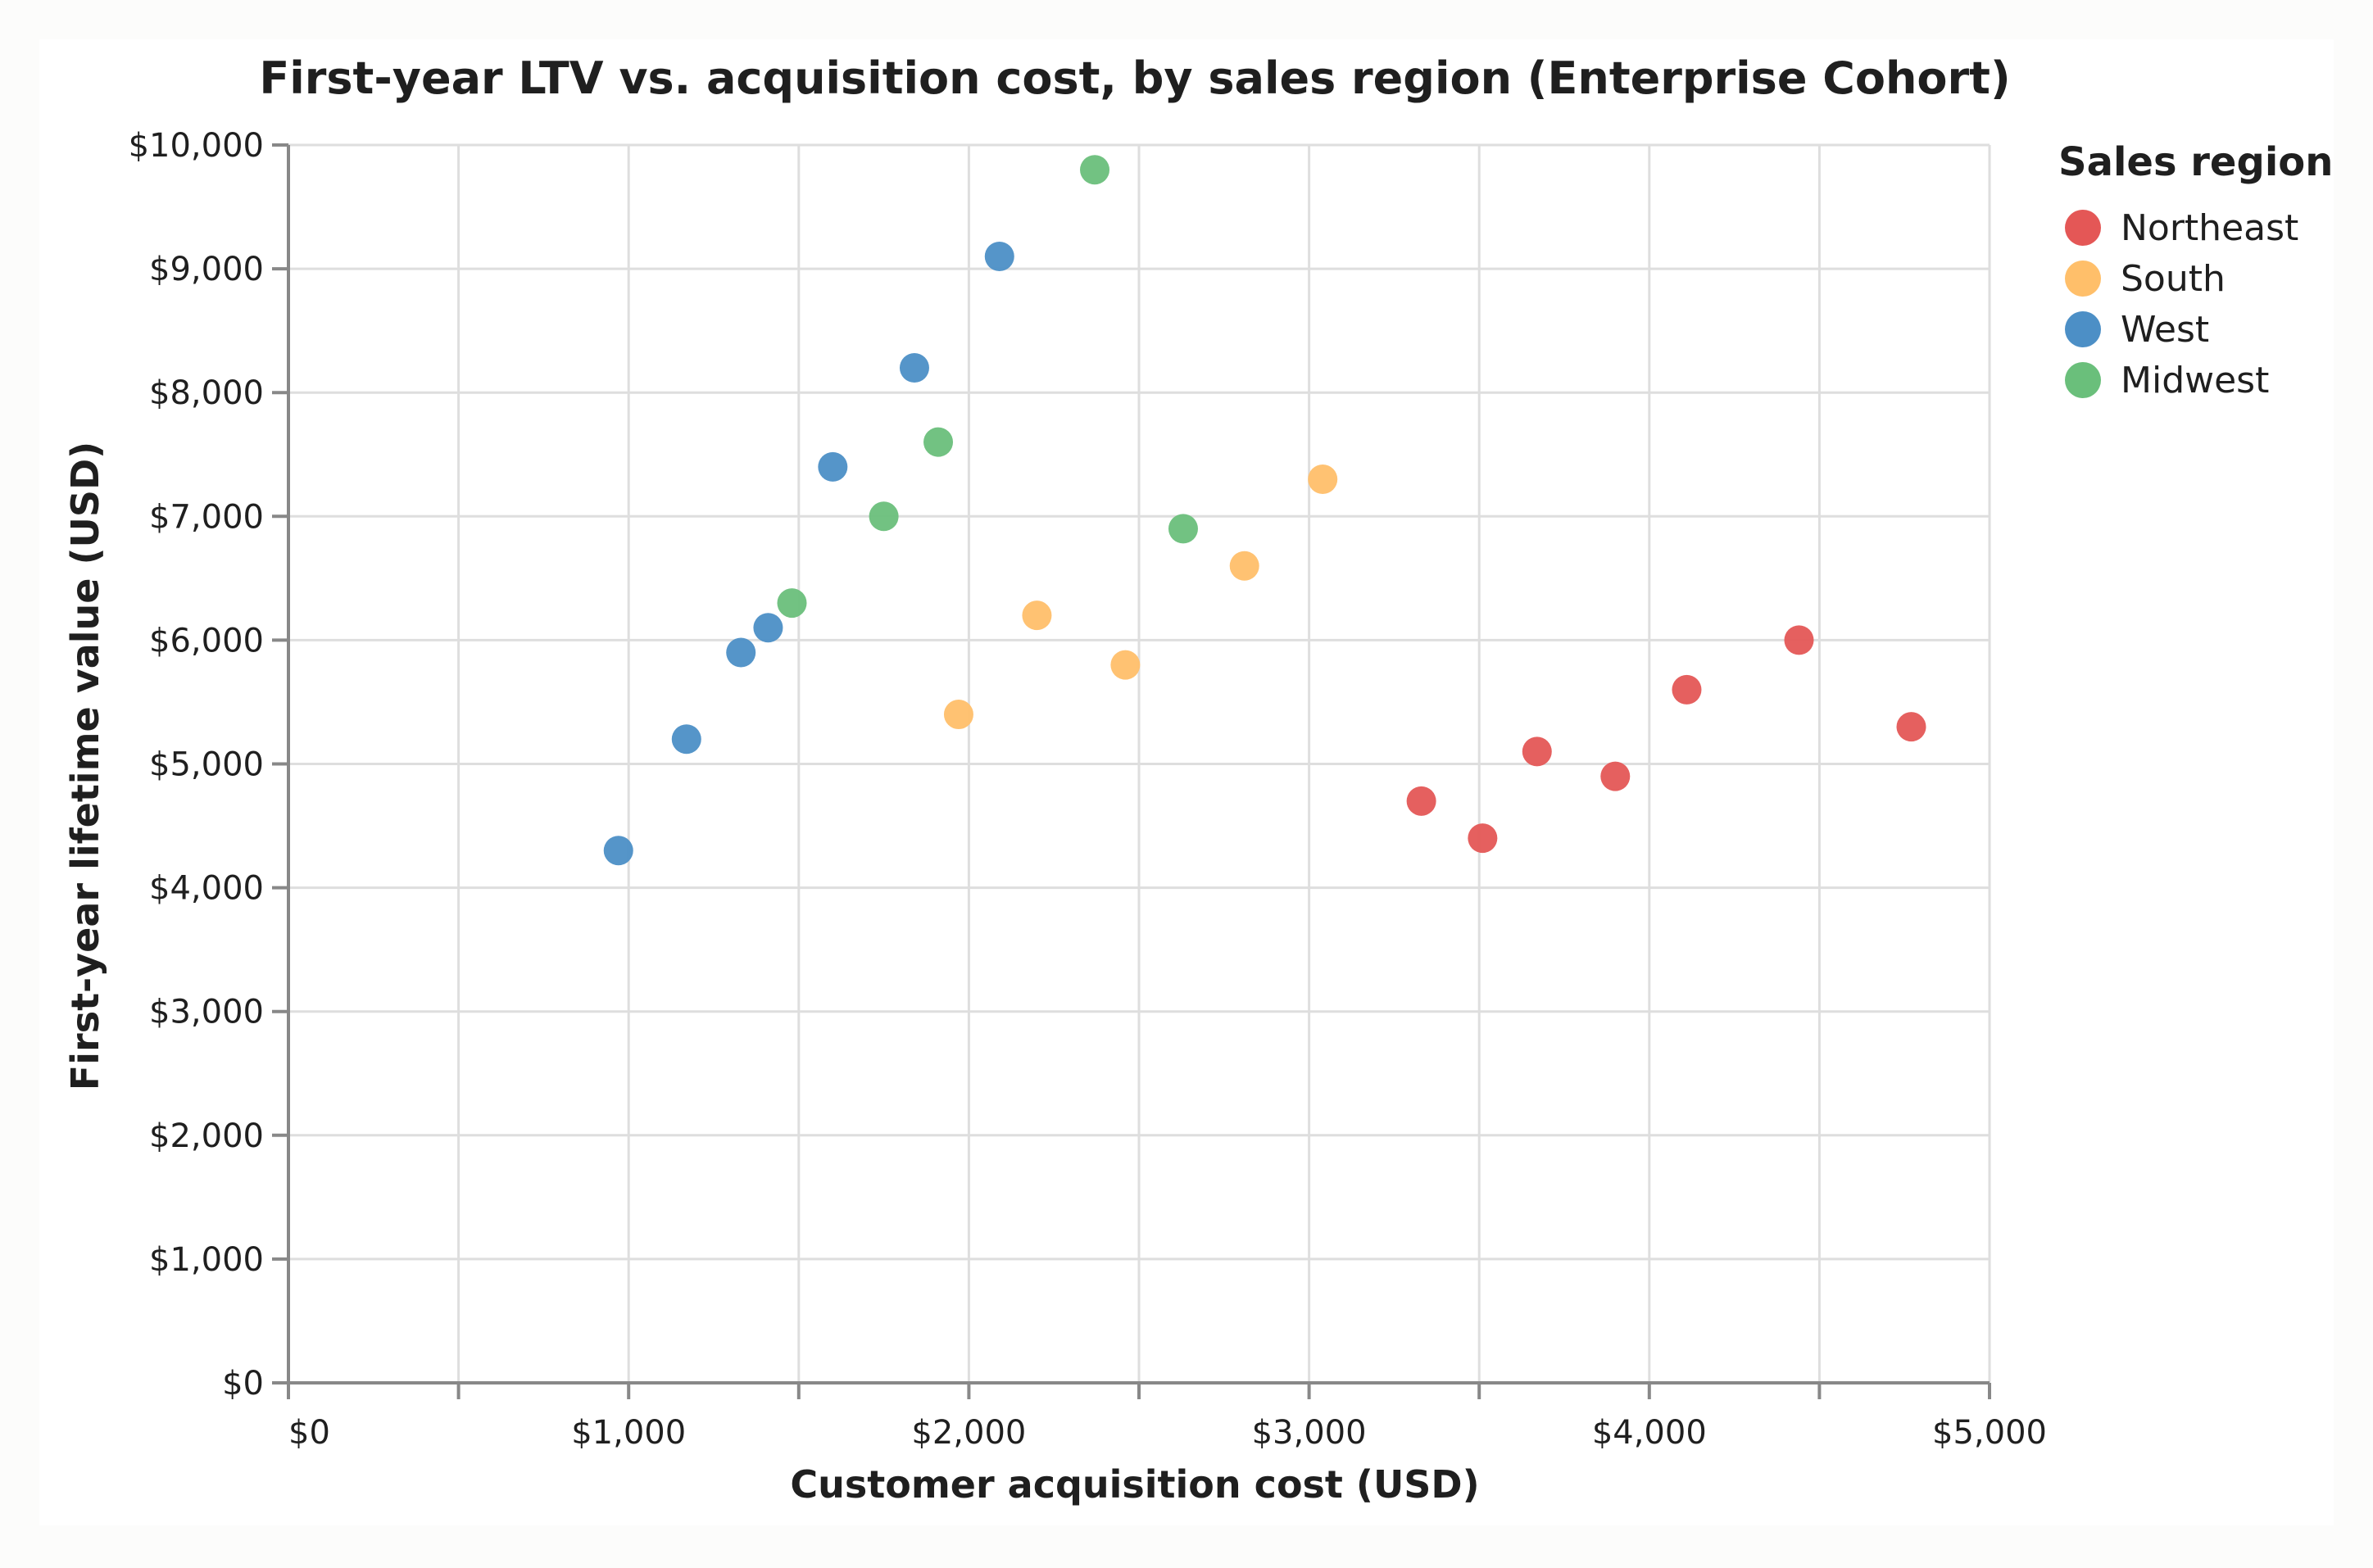 The height and width of the screenshot is (1568, 2373). What do you see at coordinates (2165, 330) in the screenshot?
I see `legend-label-west: West` at bounding box center [2165, 330].